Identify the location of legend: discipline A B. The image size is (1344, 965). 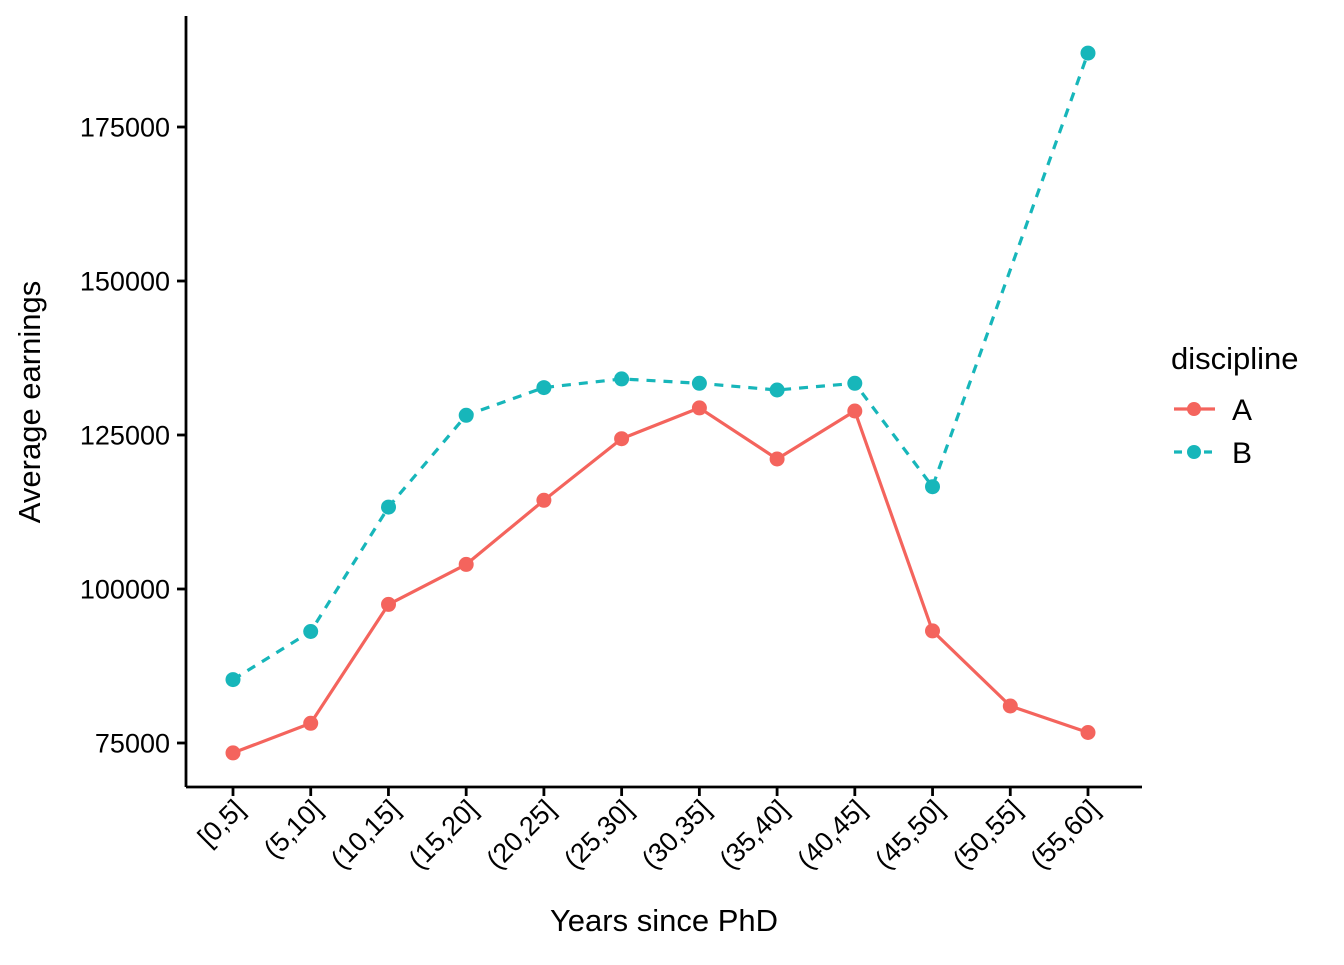
(1235, 405).